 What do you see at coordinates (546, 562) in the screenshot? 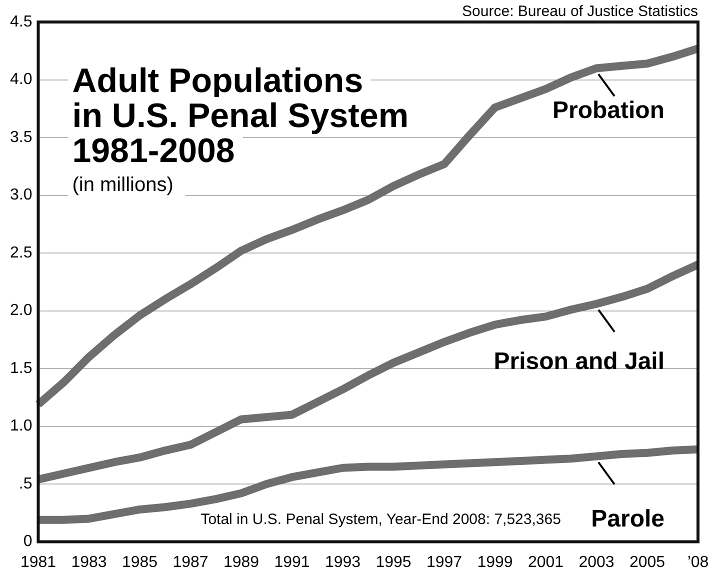
I see `x-tick-label: 2001` at bounding box center [546, 562].